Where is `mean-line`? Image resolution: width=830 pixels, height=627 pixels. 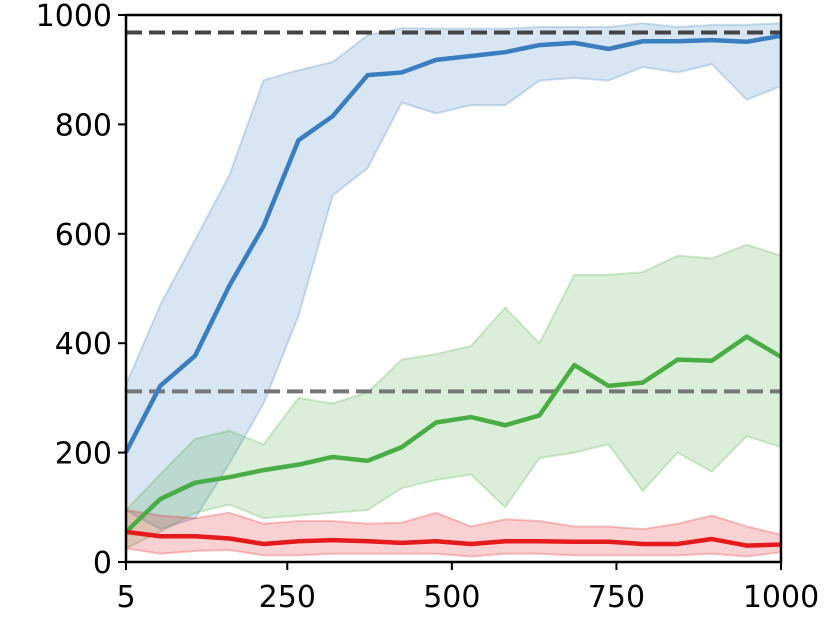 mean-line is located at coordinates (453, 538).